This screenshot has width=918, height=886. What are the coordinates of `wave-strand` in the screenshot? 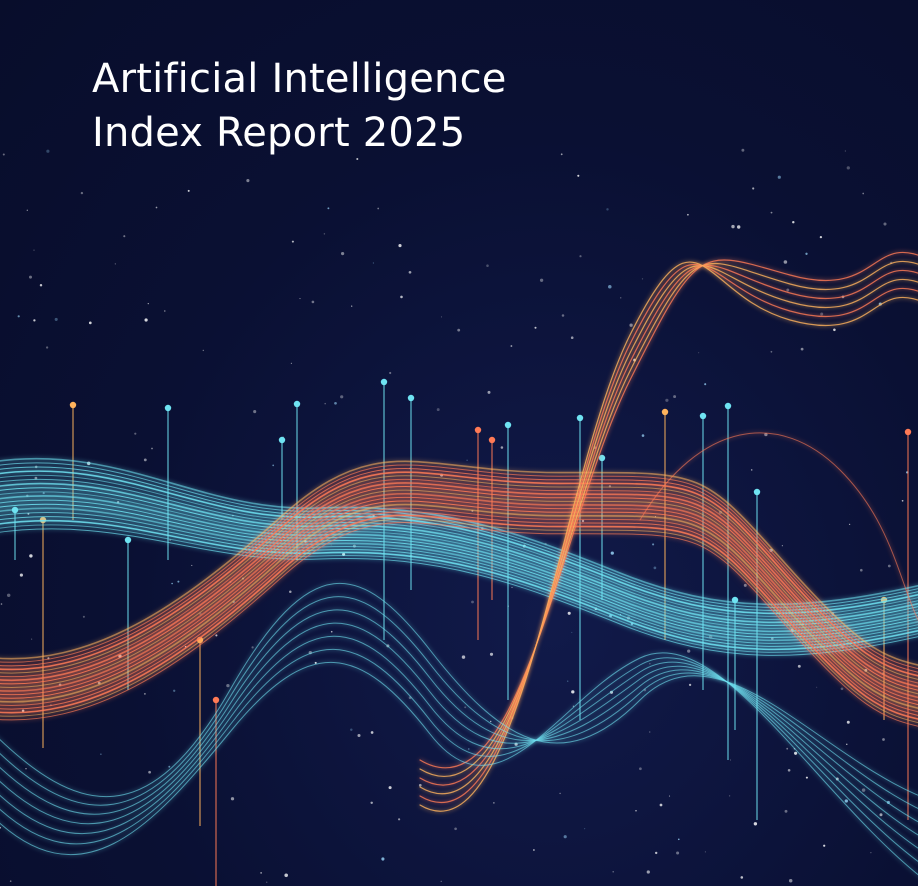 It's located at (459, 581).